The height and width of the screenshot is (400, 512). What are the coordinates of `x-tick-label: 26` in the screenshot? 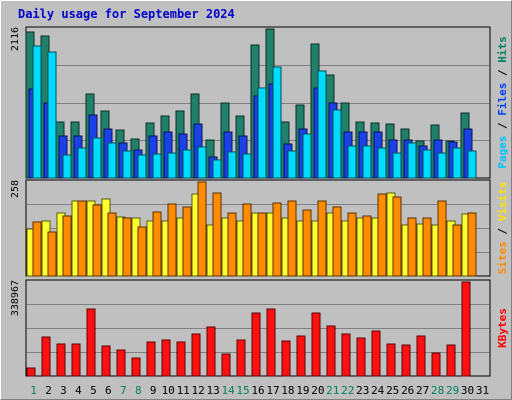 It's located at (407, 390).